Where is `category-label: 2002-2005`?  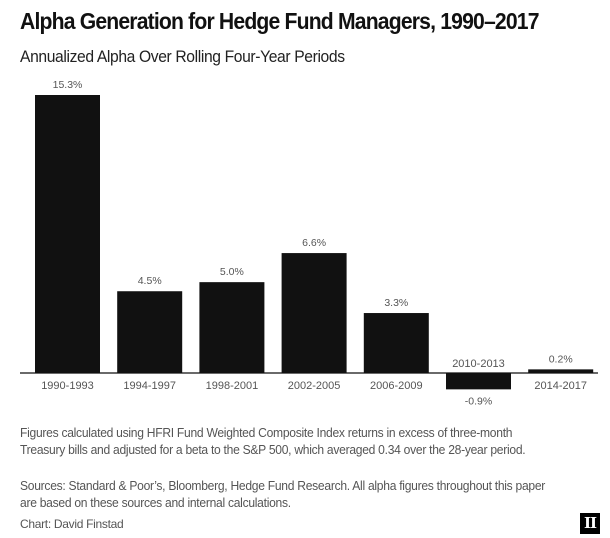
category-label: 2002-2005 is located at coordinates (314, 386).